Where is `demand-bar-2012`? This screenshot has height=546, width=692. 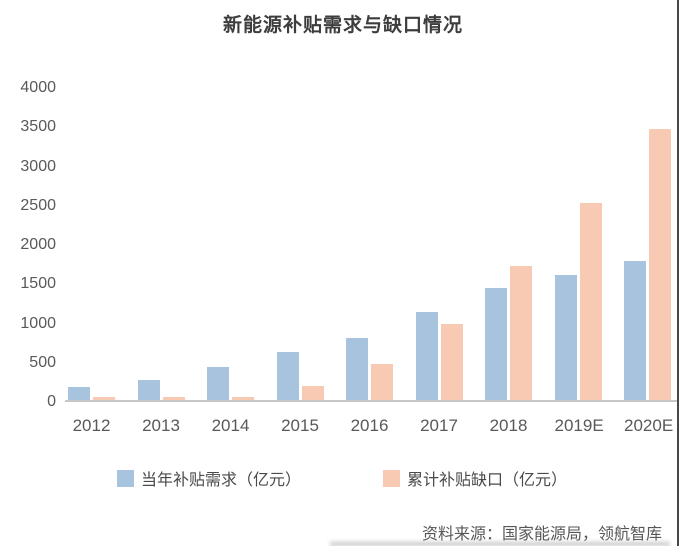 demand-bar-2012 is located at coordinates (79, 393).